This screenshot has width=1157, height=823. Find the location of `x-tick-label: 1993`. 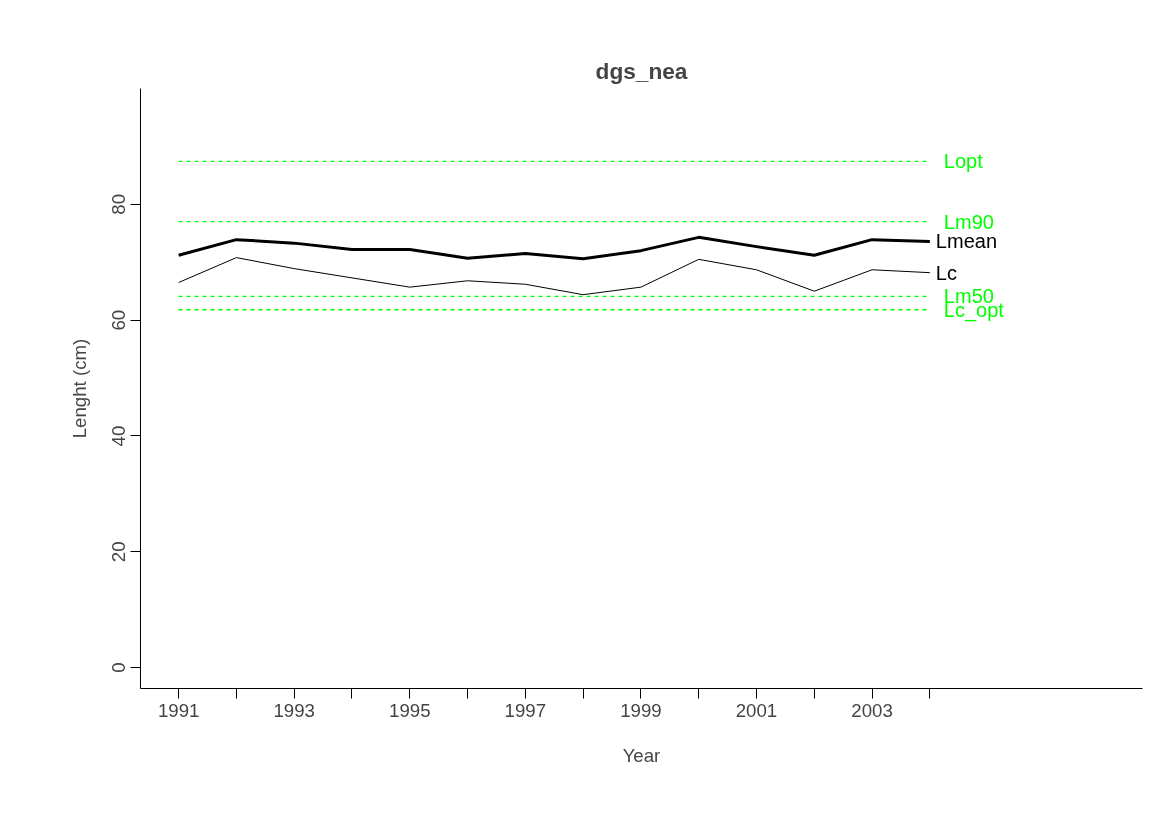

x-tick-label: 1993 is located at coordinates (294, 710).